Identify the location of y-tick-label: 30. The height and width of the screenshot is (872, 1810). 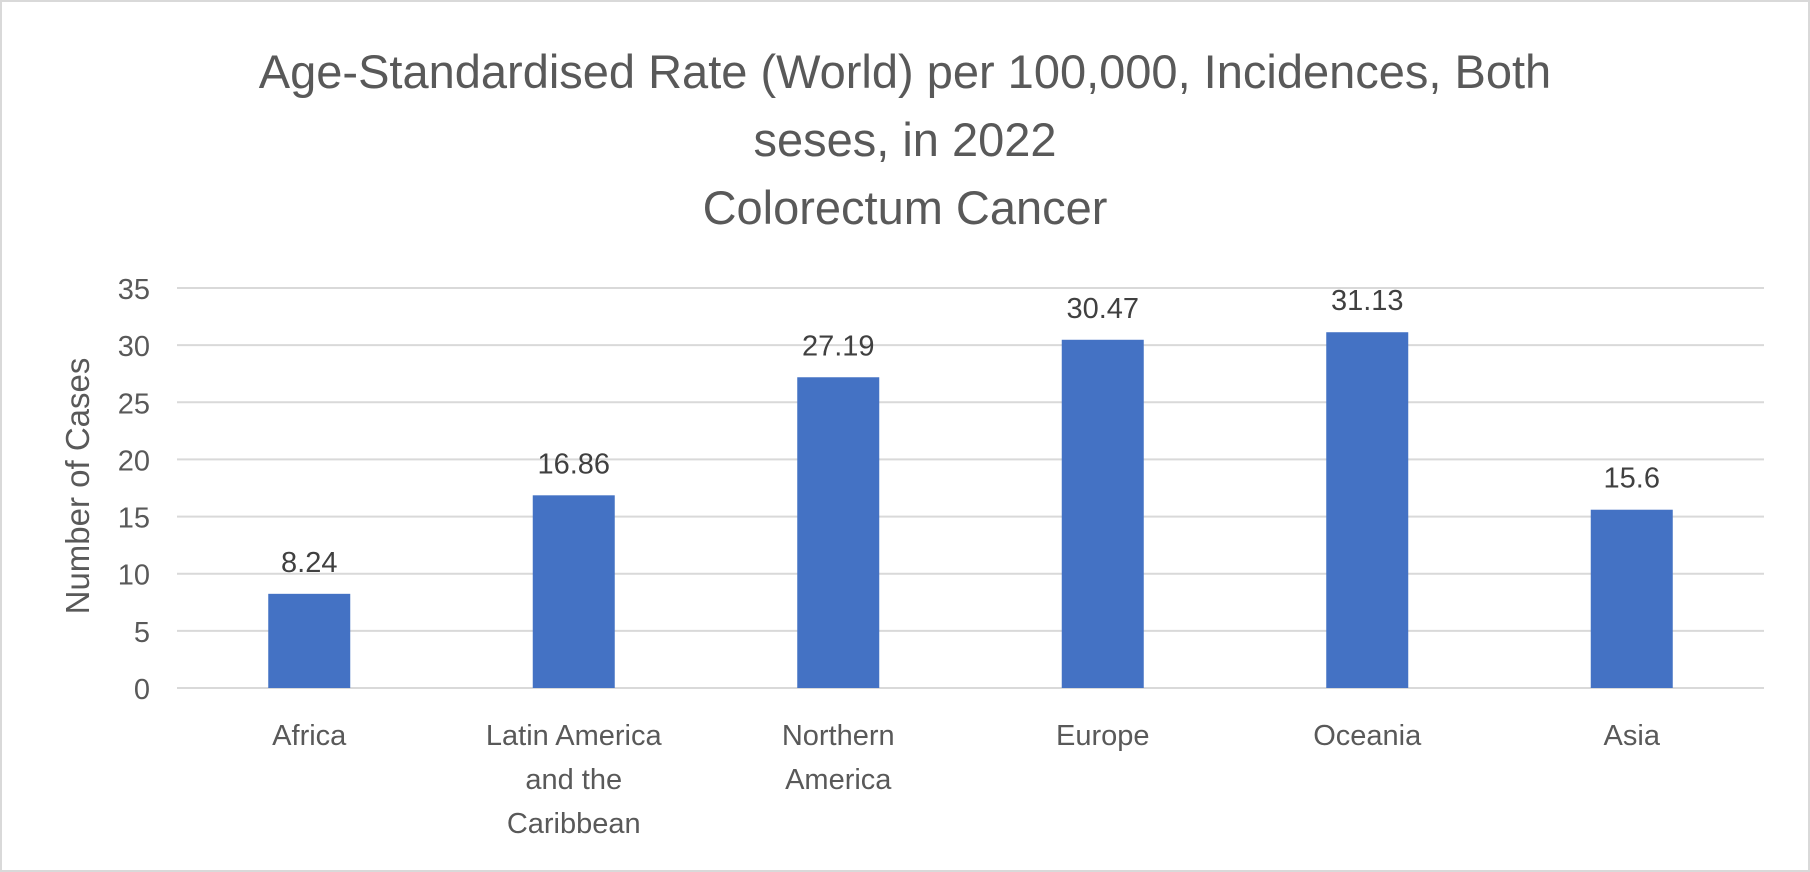
(134, 347).